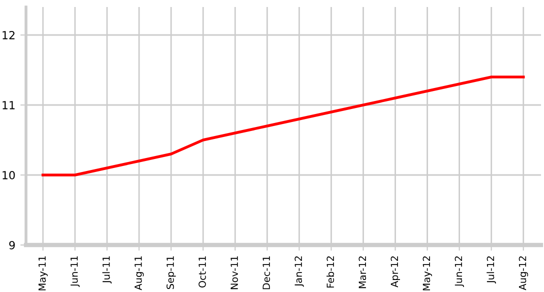 The height and width of the screenshot is (292, 544). What do you see at coordinates (75, 271) in the screenshot?
I see `x-tick-label: Jun-11` at bounding box center [75, 271].